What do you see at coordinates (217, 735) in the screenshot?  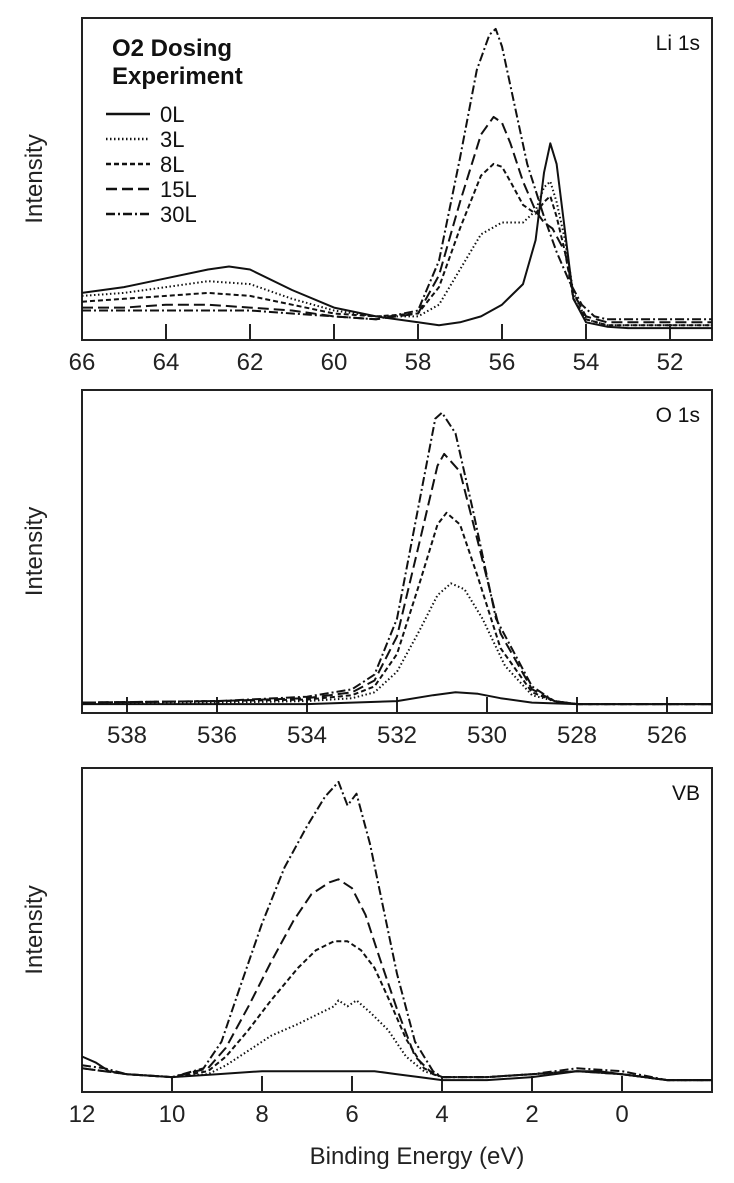 I see `x-tick-label: 536` at bounding box center [217, 735].